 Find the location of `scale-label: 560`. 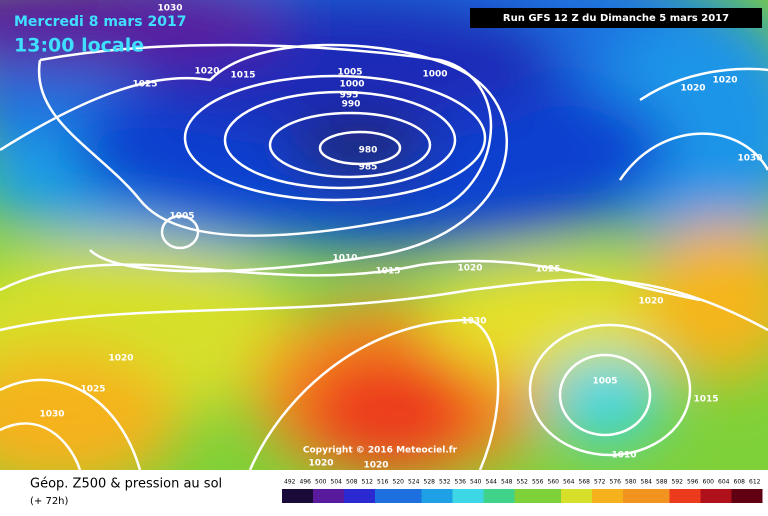

scale-label: 560 is located at coordinates (554, 482).